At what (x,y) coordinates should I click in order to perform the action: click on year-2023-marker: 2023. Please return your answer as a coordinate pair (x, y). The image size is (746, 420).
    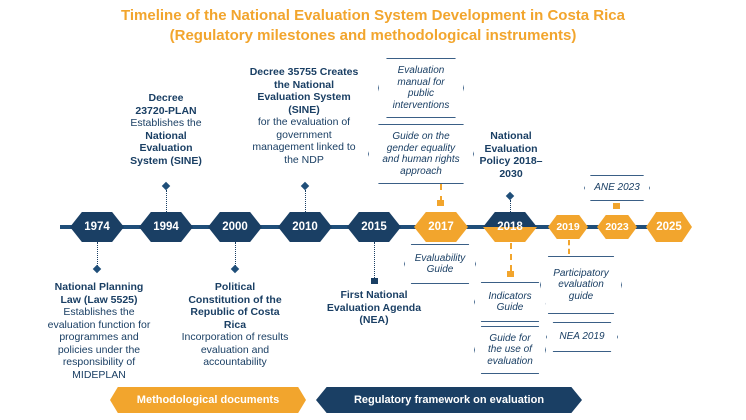
    Looking at the image, I should click on (617, 227).